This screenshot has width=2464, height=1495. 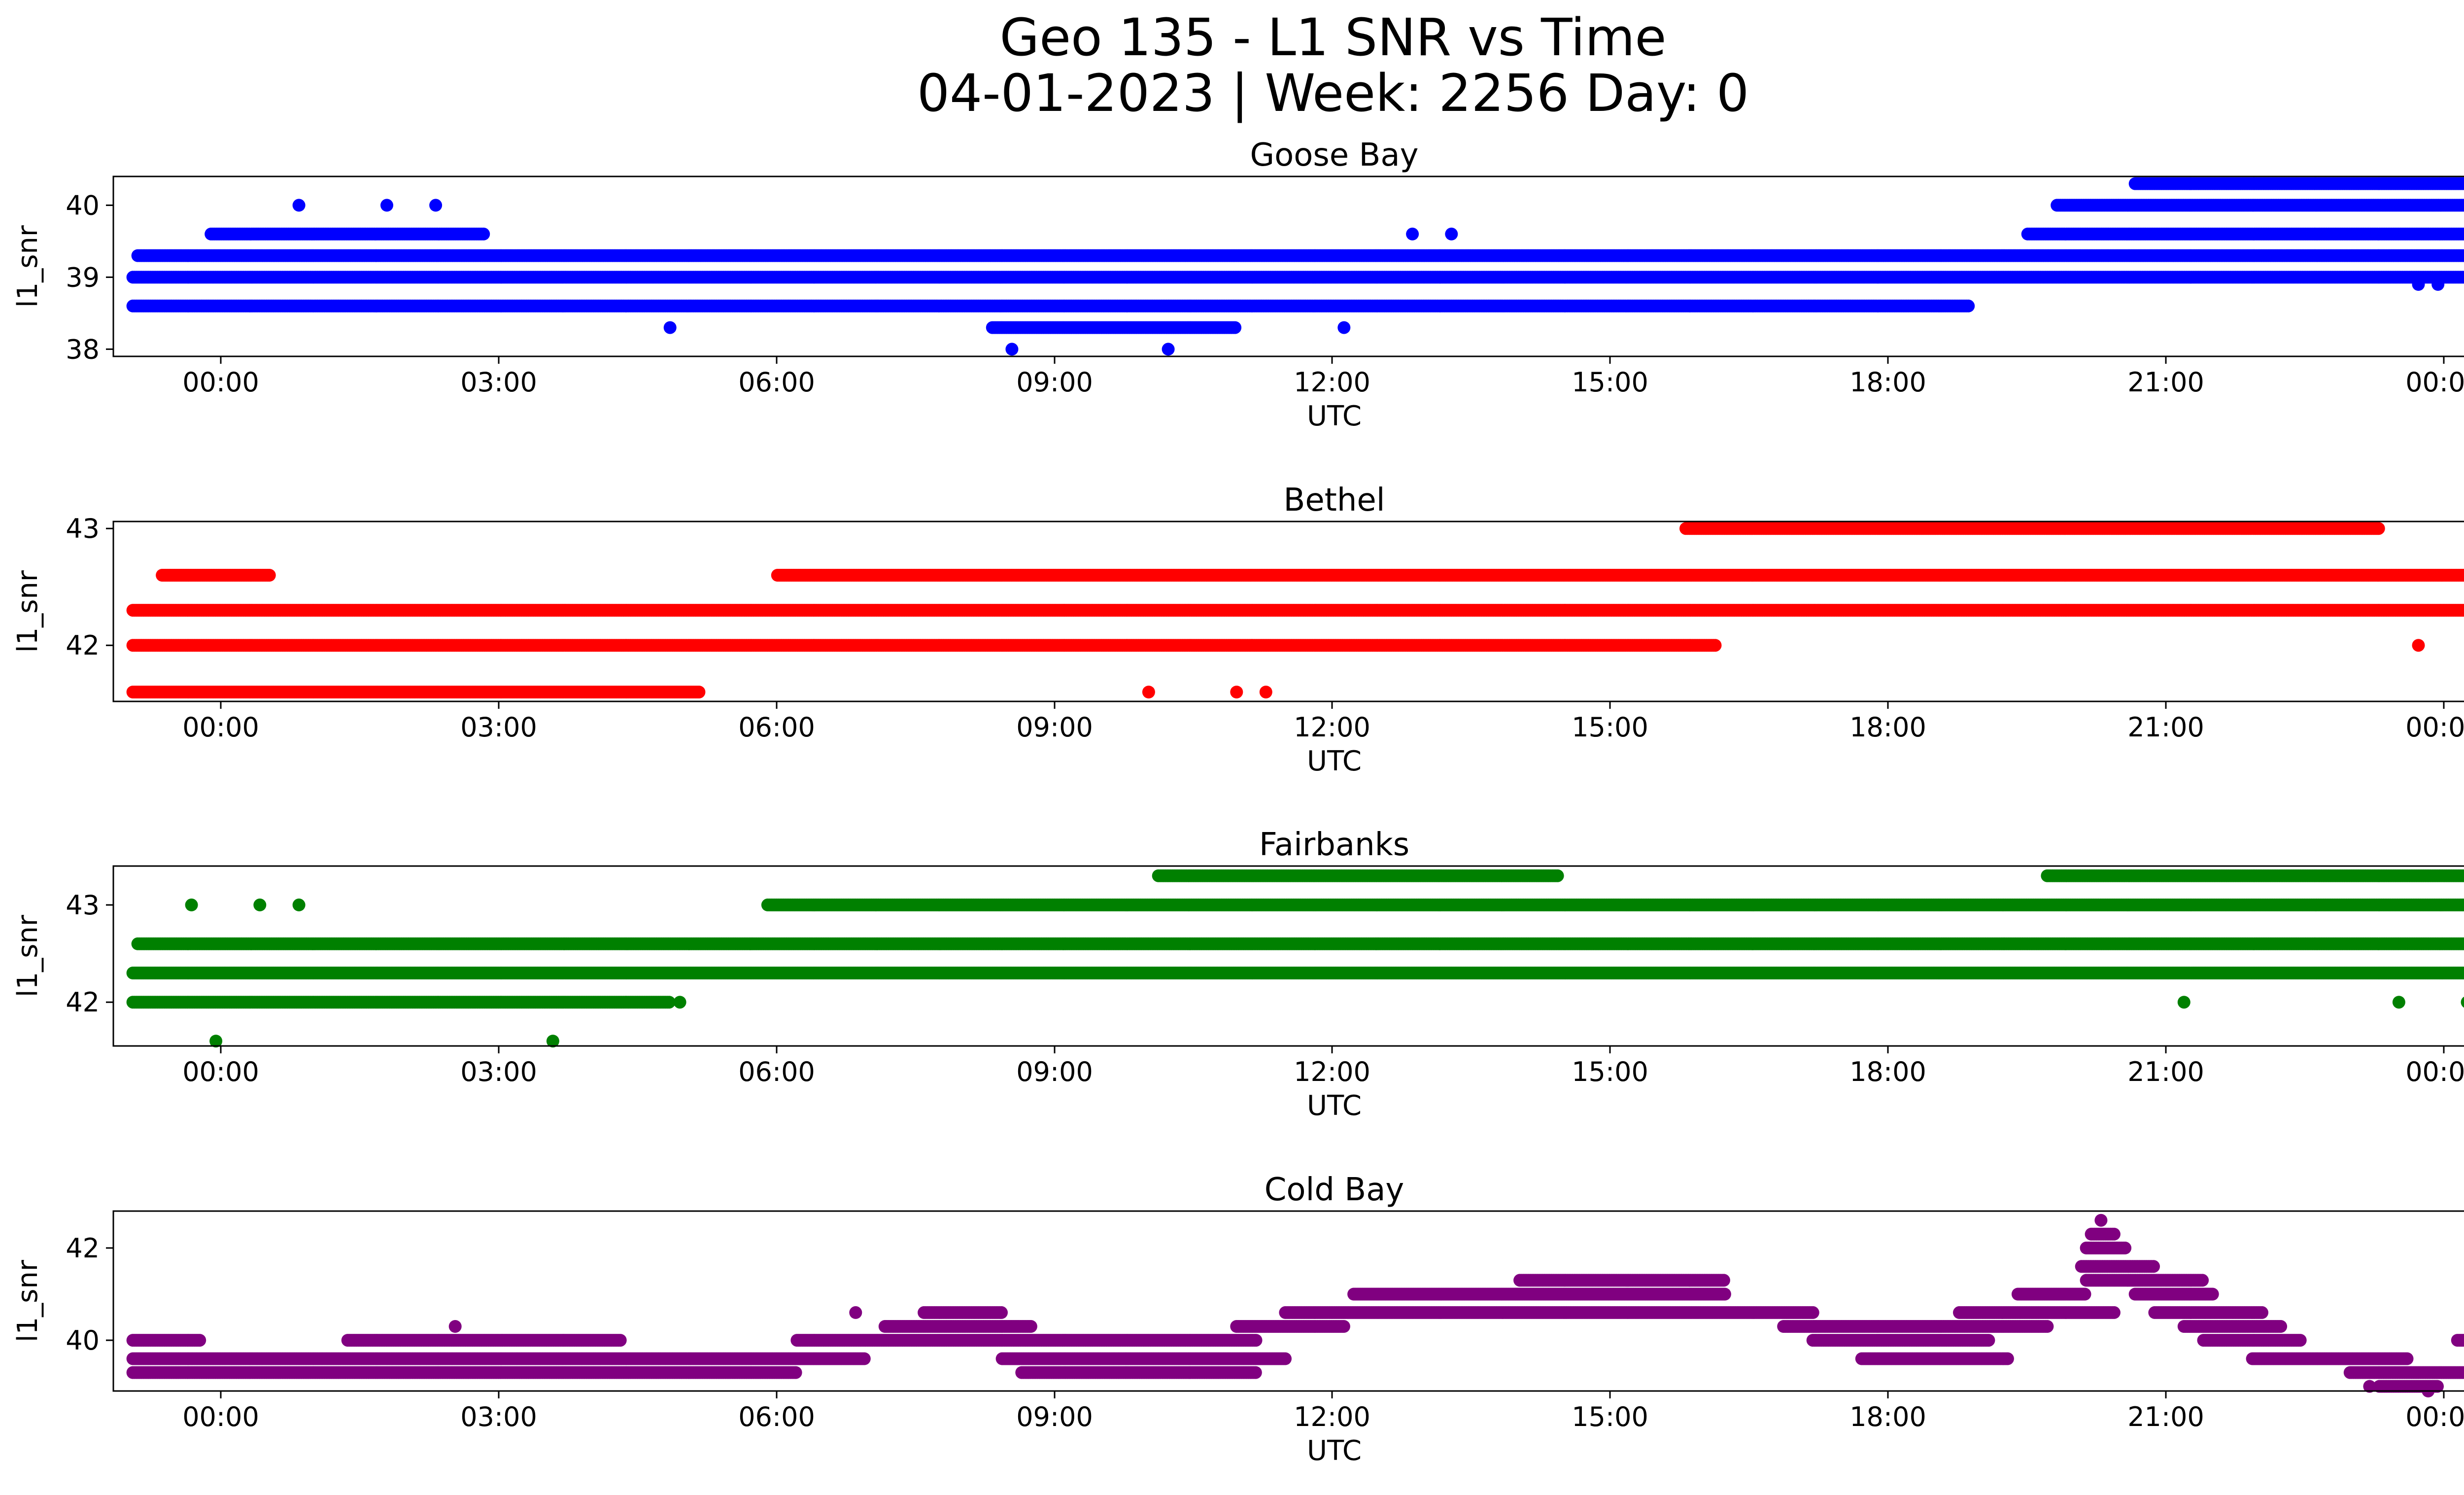 What do you see at coordinates (83, 349) in the screenshot?
I see `y-tick-label: 38` at bounding box center [83, 349].